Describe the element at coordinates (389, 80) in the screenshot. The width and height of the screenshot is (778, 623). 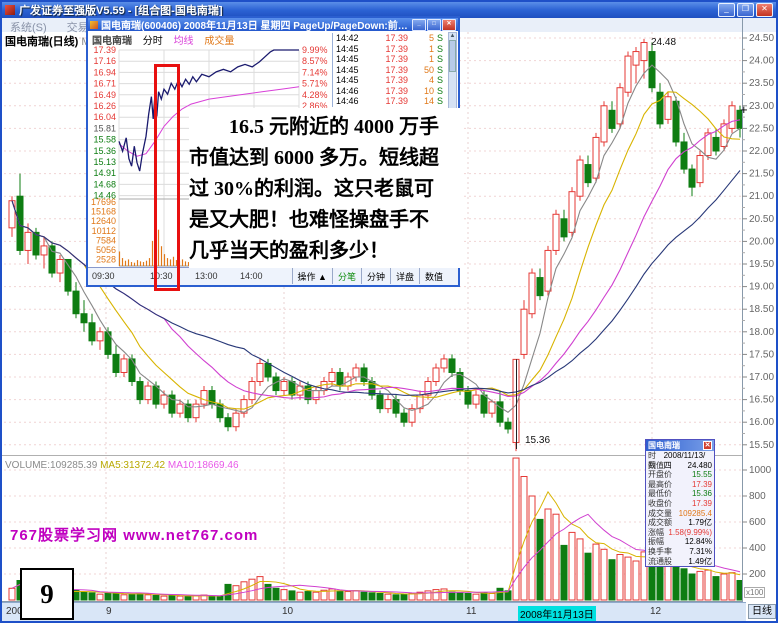
I see `trade-row: 14:45 17.39 4 S` at that location.